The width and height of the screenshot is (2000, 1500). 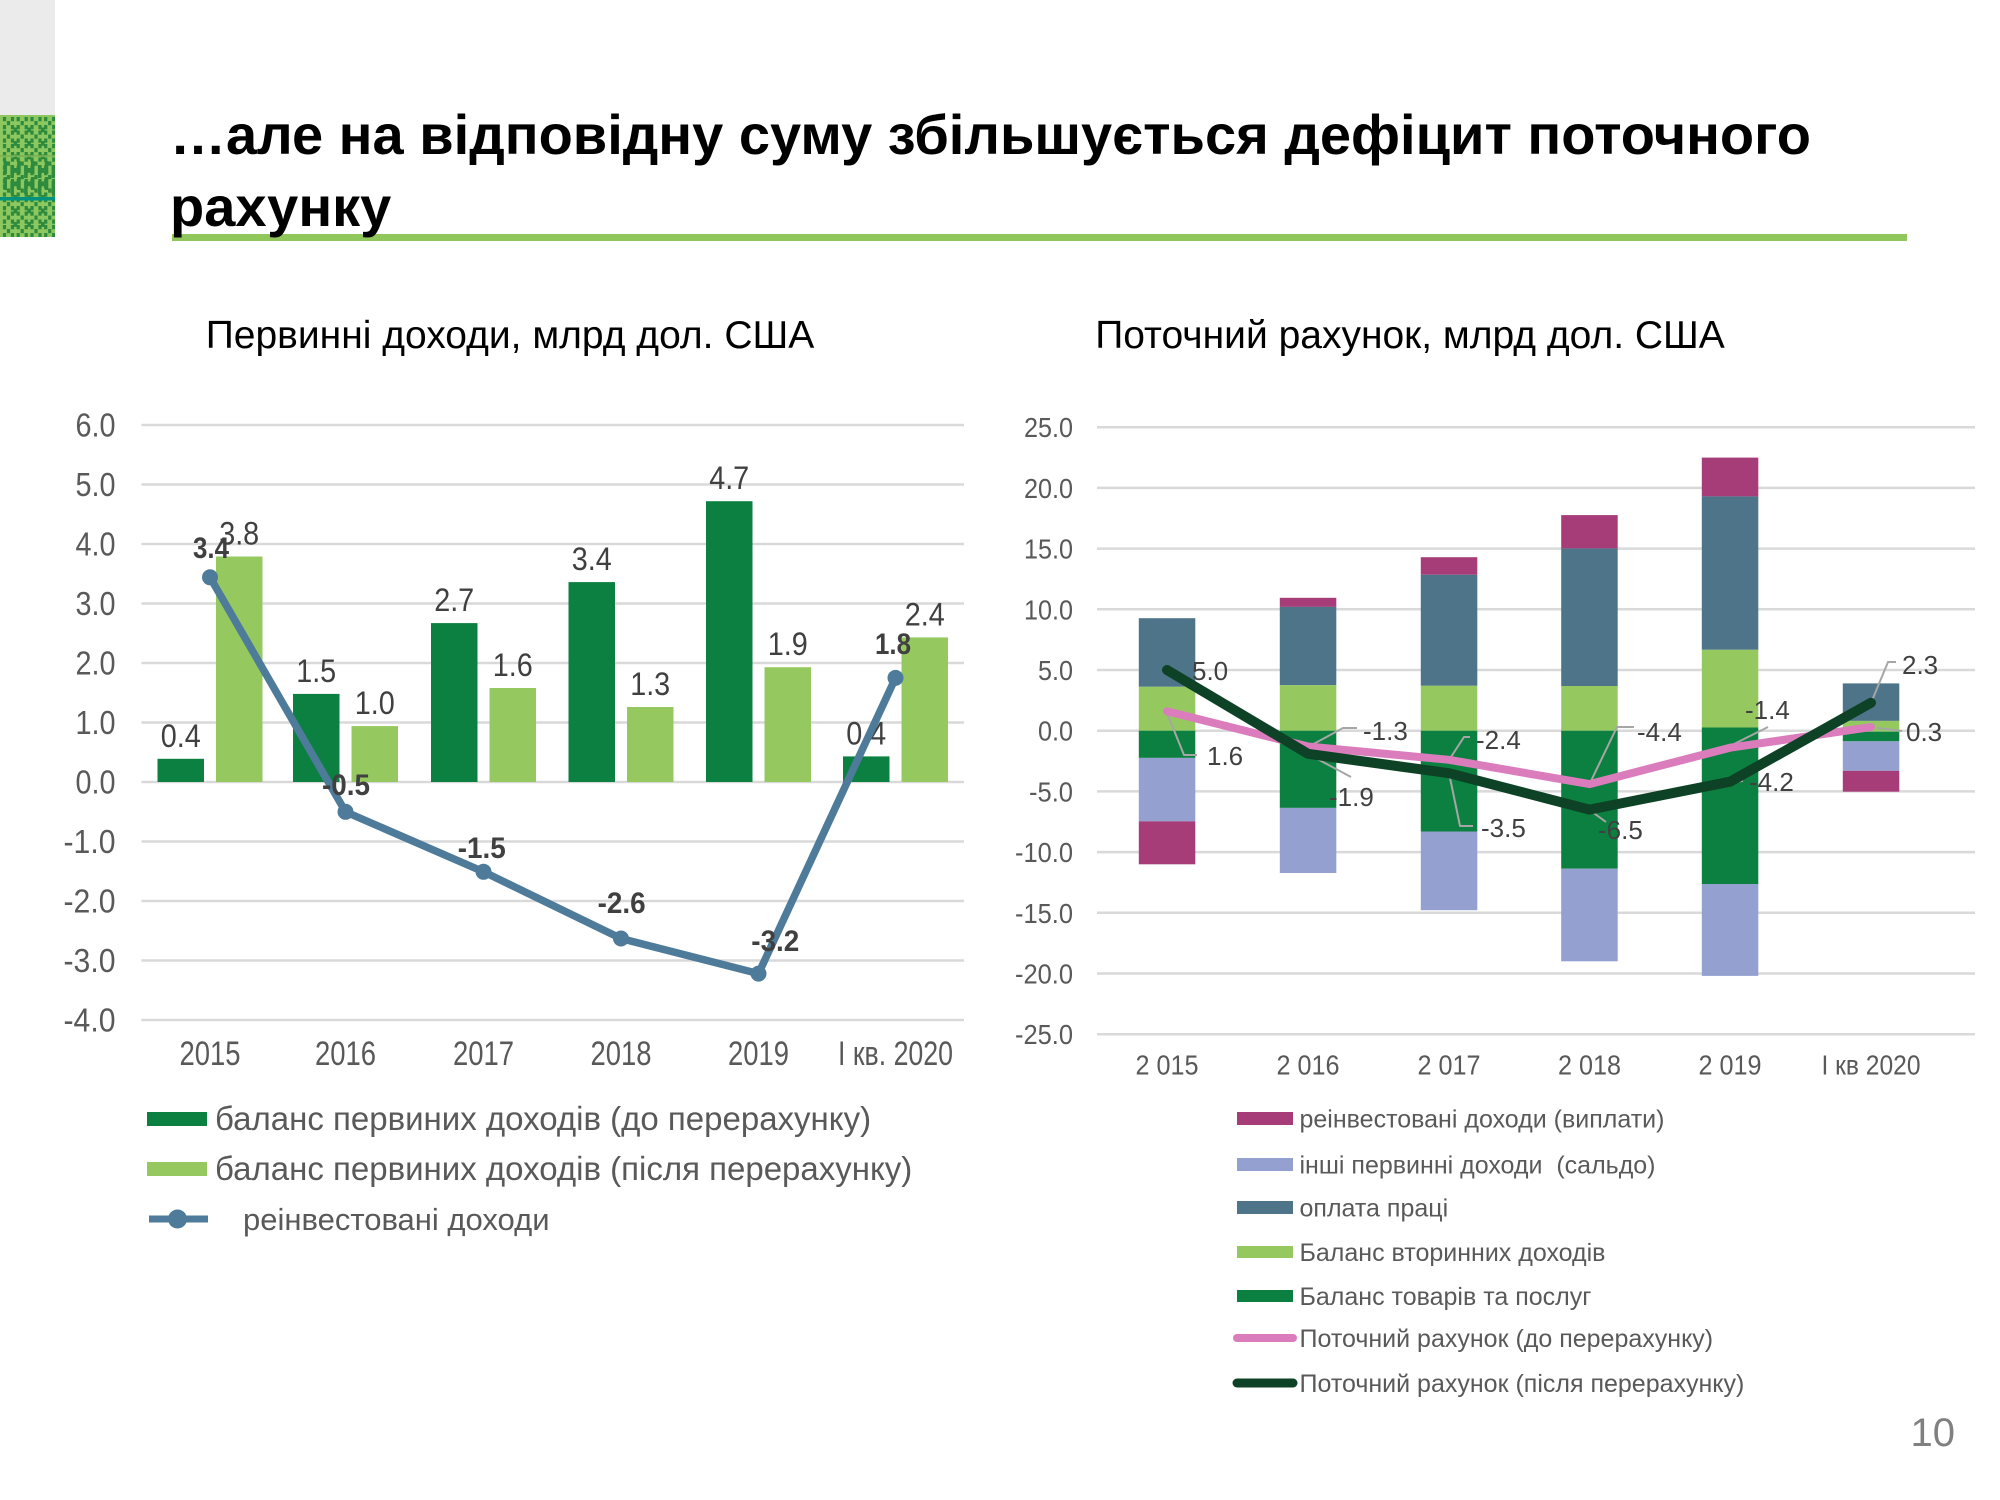 I want to click on svg-text: 2016, so click(x=345, y=1054).